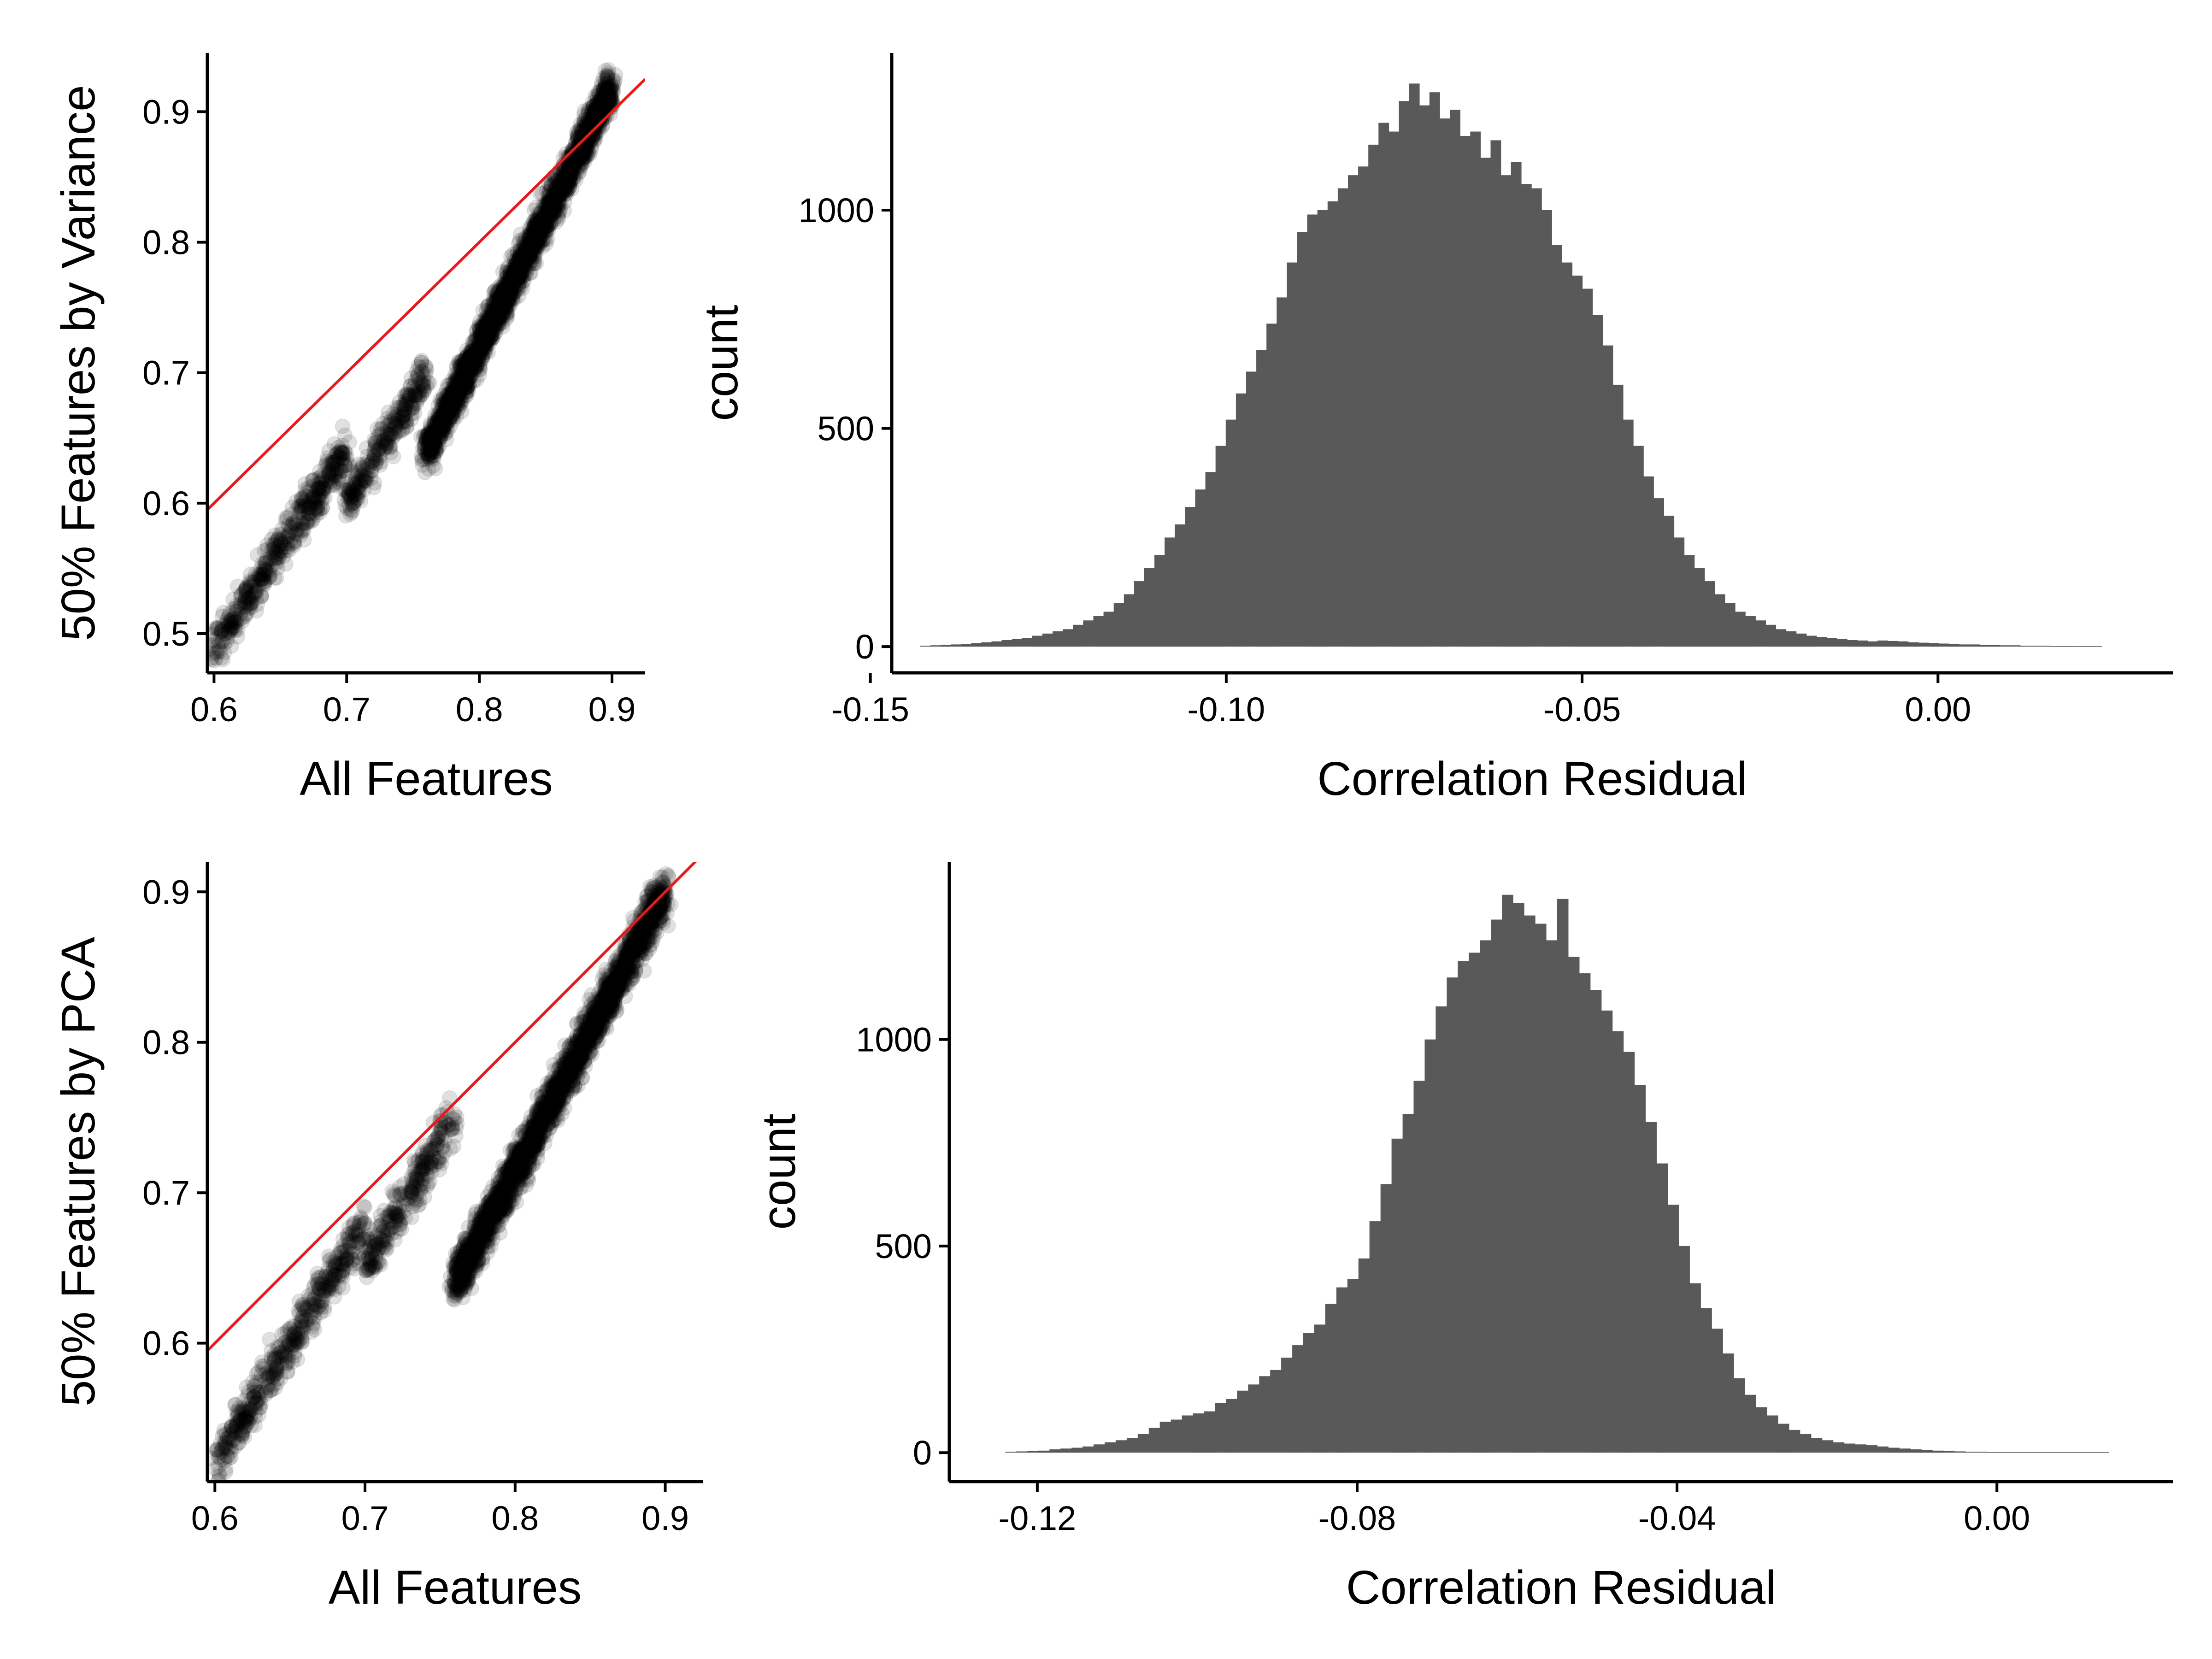 Image resolution: width=2212 pixels, height=1659 pixels. Describe the element at coordinates (479, 709) in the screenshot. I see `x-tick-label: 0.8` at that location.